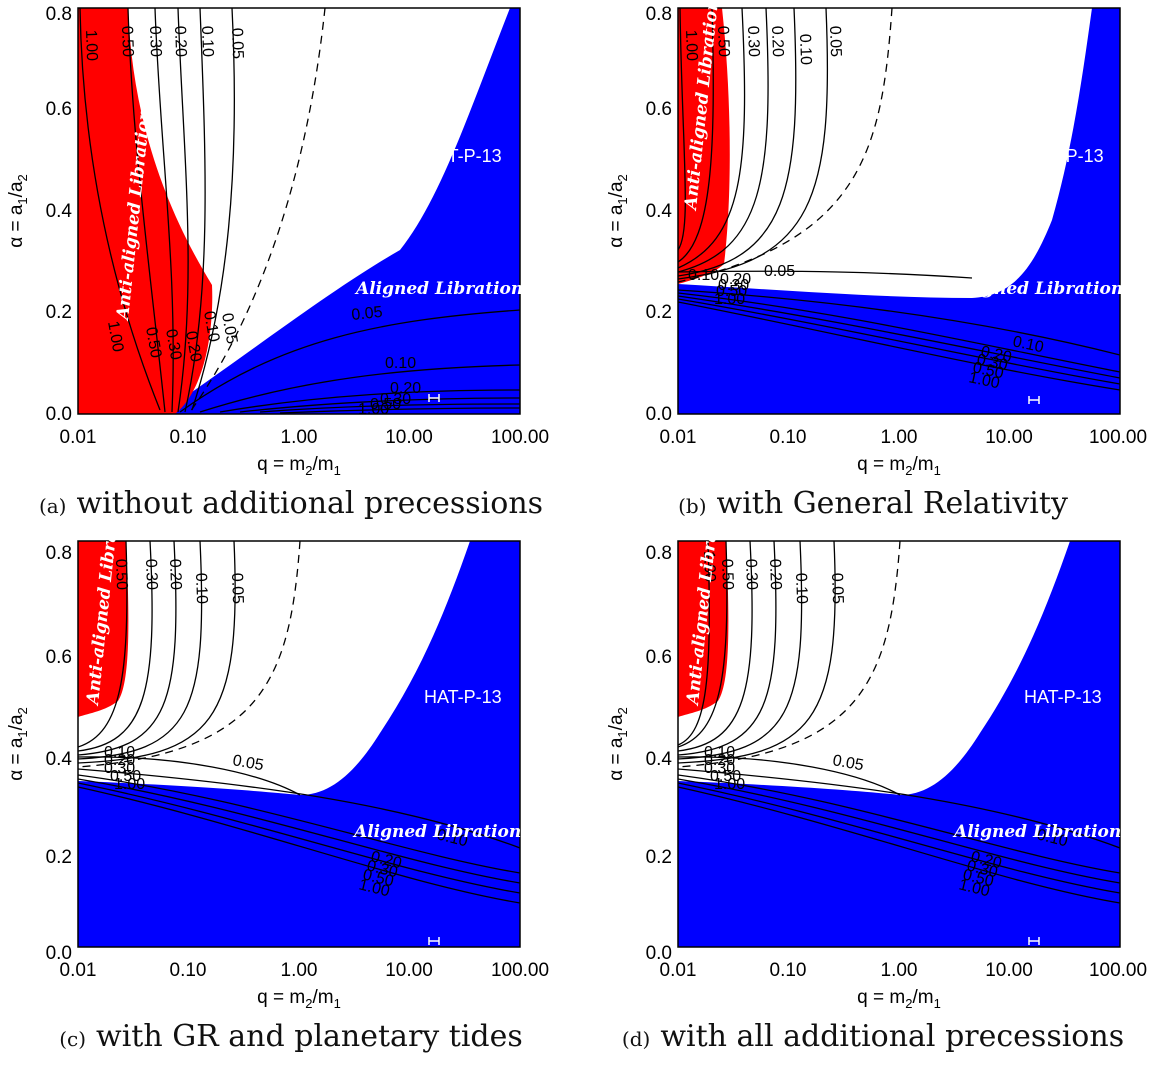  What do you see at coordinates (873, 1036) in the screenshot?
I see `caption-d: (d) with all additional precessions` at bounding box center [873, 1036].